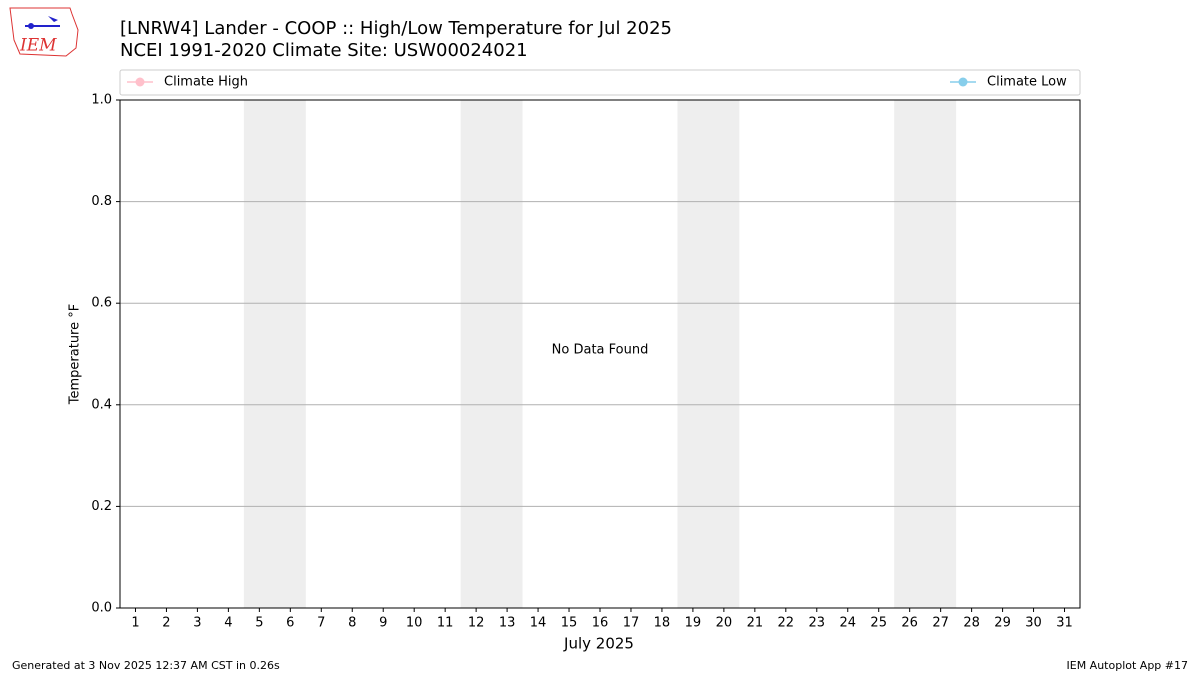 The width and height of the screenshot is (1200, 675). Describe the element at coordinates (38, 46) in the screenshot. I see `logo-text: IEM` at that location.